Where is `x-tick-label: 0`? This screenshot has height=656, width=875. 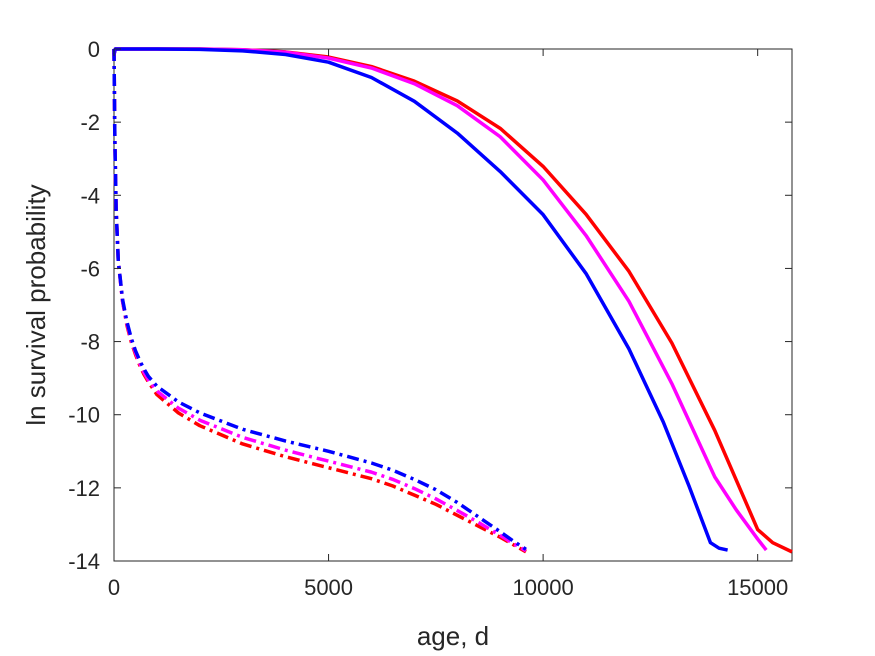
x-tick-label: 0 is located at coordinates (114, 587).